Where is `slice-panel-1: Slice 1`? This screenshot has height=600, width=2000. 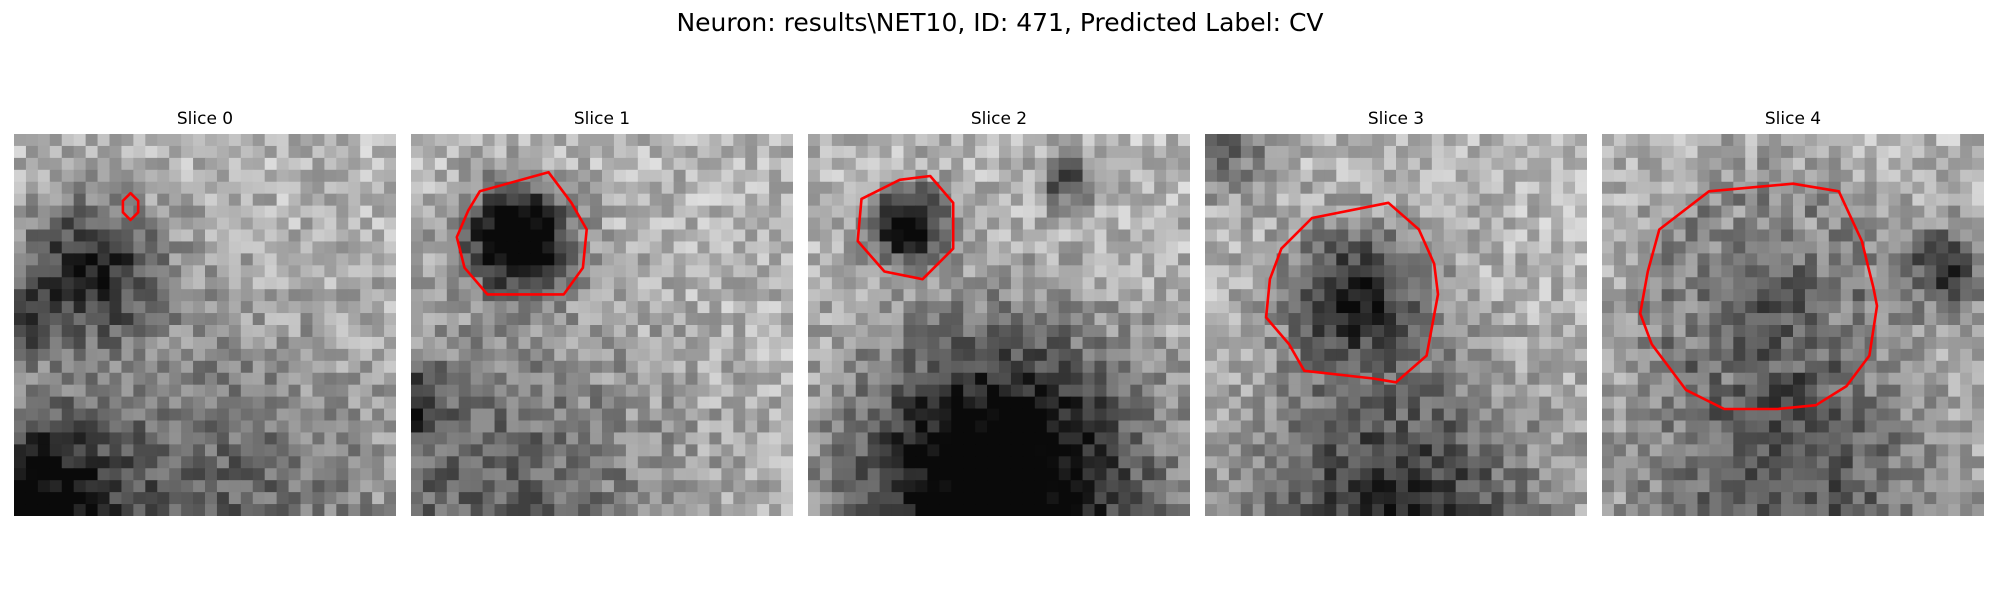
slice-panel-1: Slice 1 is located at coordinates (602, 312).